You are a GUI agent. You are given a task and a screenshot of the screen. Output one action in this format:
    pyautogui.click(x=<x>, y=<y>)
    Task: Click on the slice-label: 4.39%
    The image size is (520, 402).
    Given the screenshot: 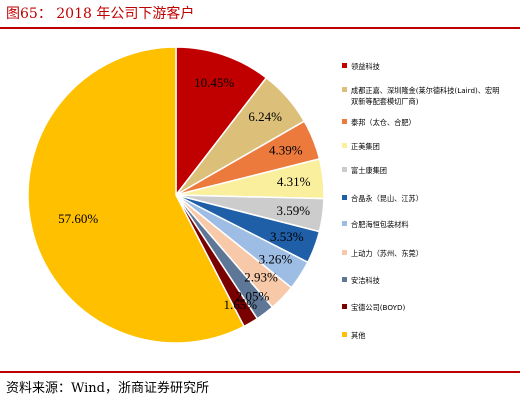 What is the action you would take?
    pyautogui.click(x=286, y=150)
    